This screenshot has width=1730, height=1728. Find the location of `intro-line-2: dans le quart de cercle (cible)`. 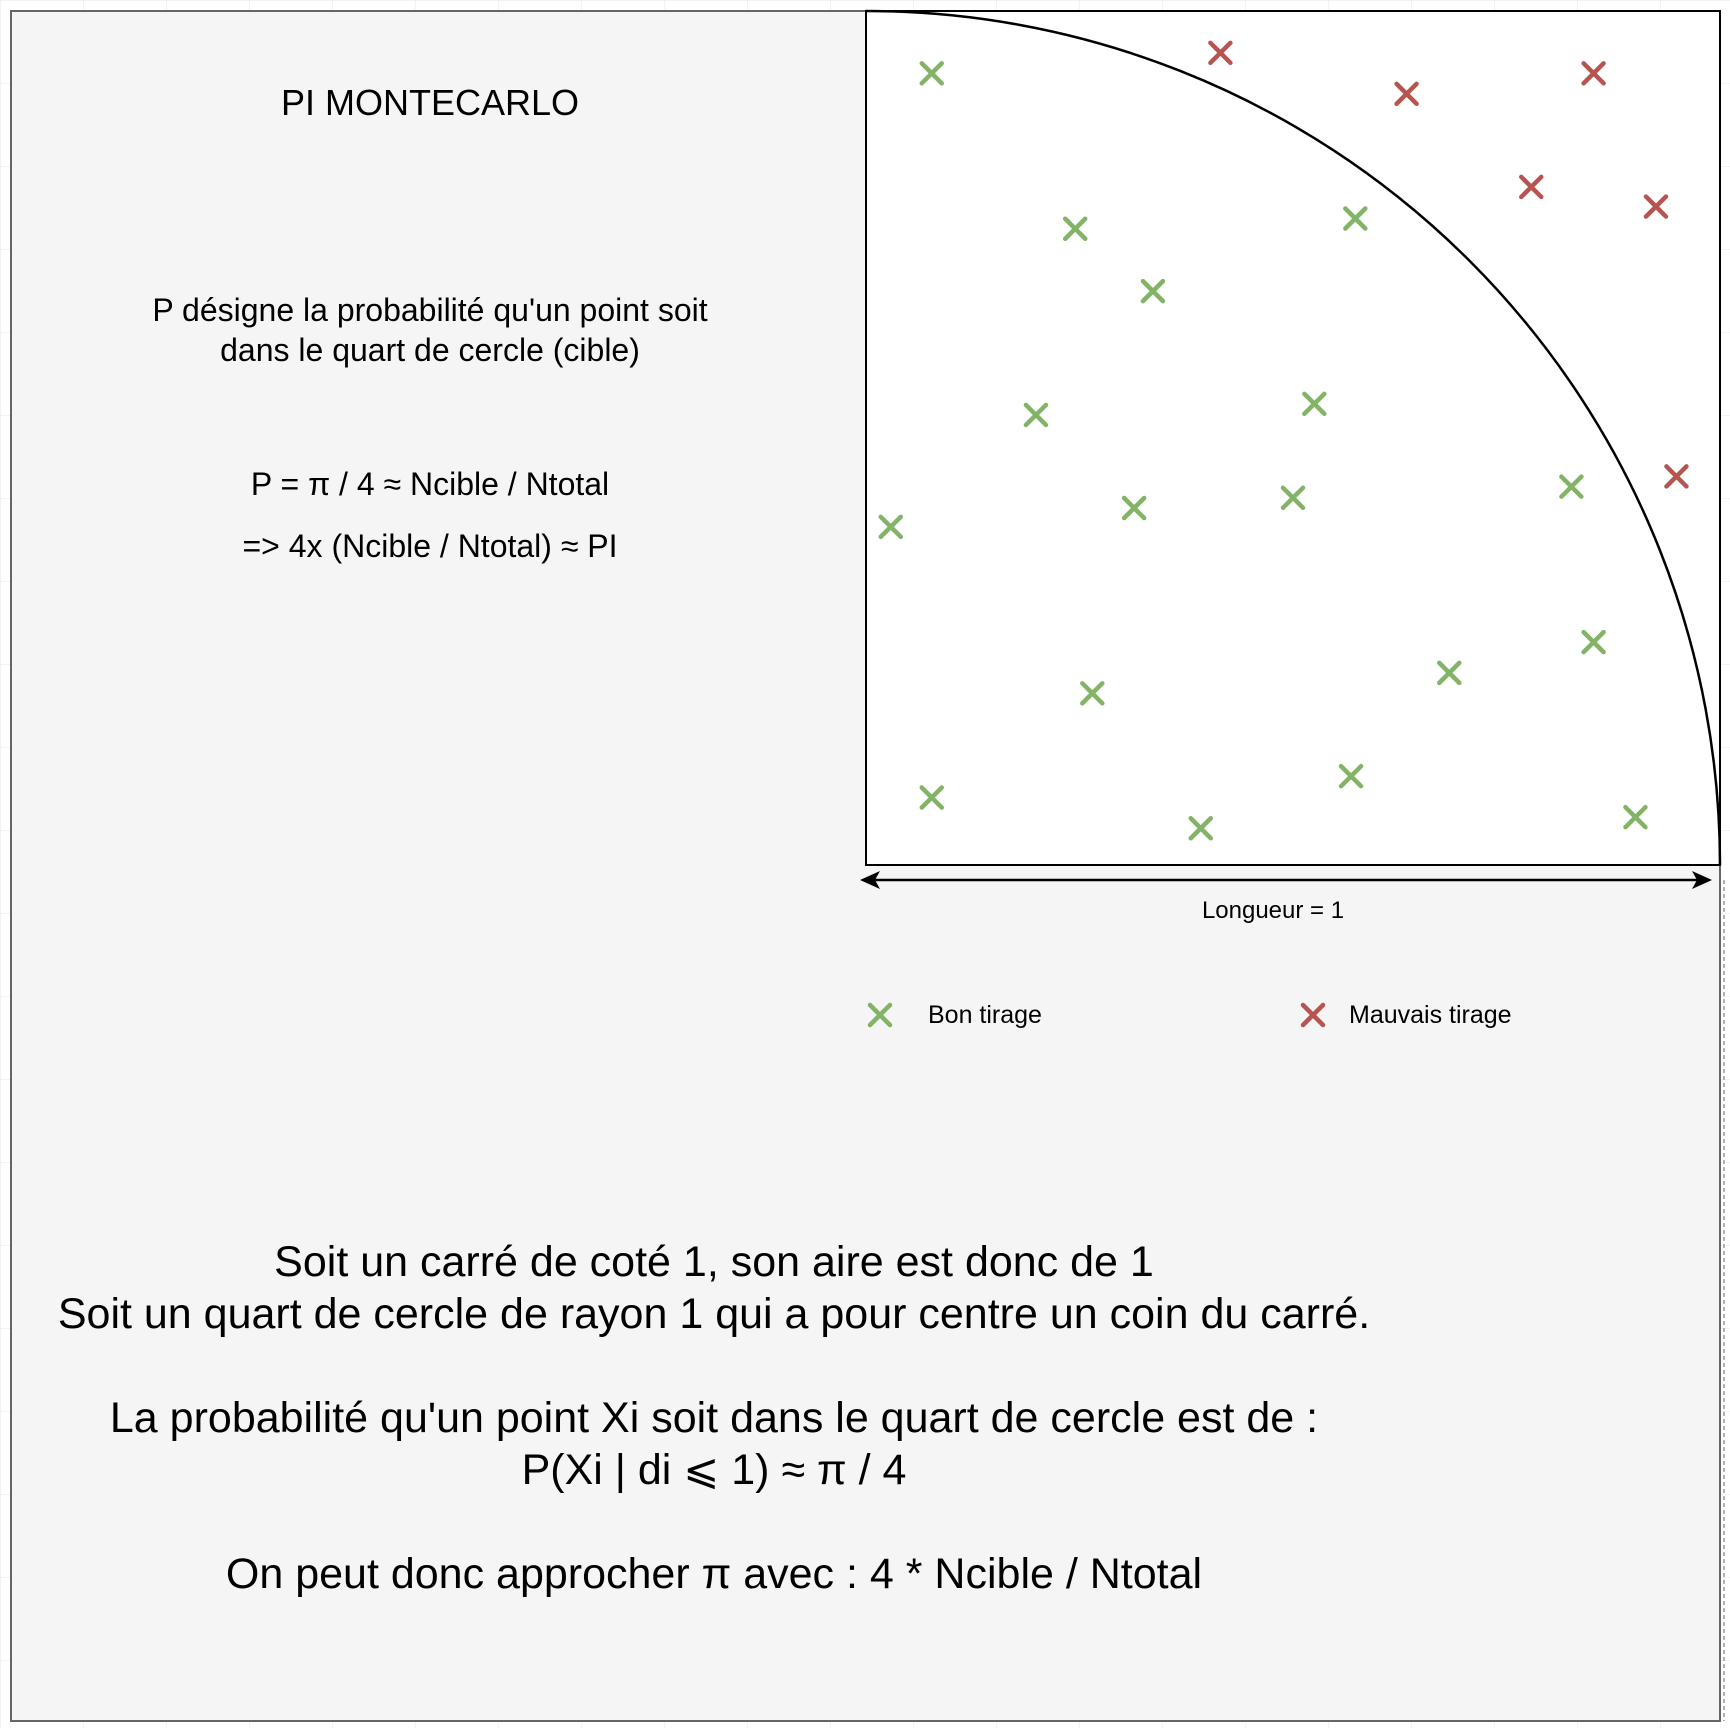

intro-line-2: dans le quart de cercle (cible) is located at coordinates (430, 350).